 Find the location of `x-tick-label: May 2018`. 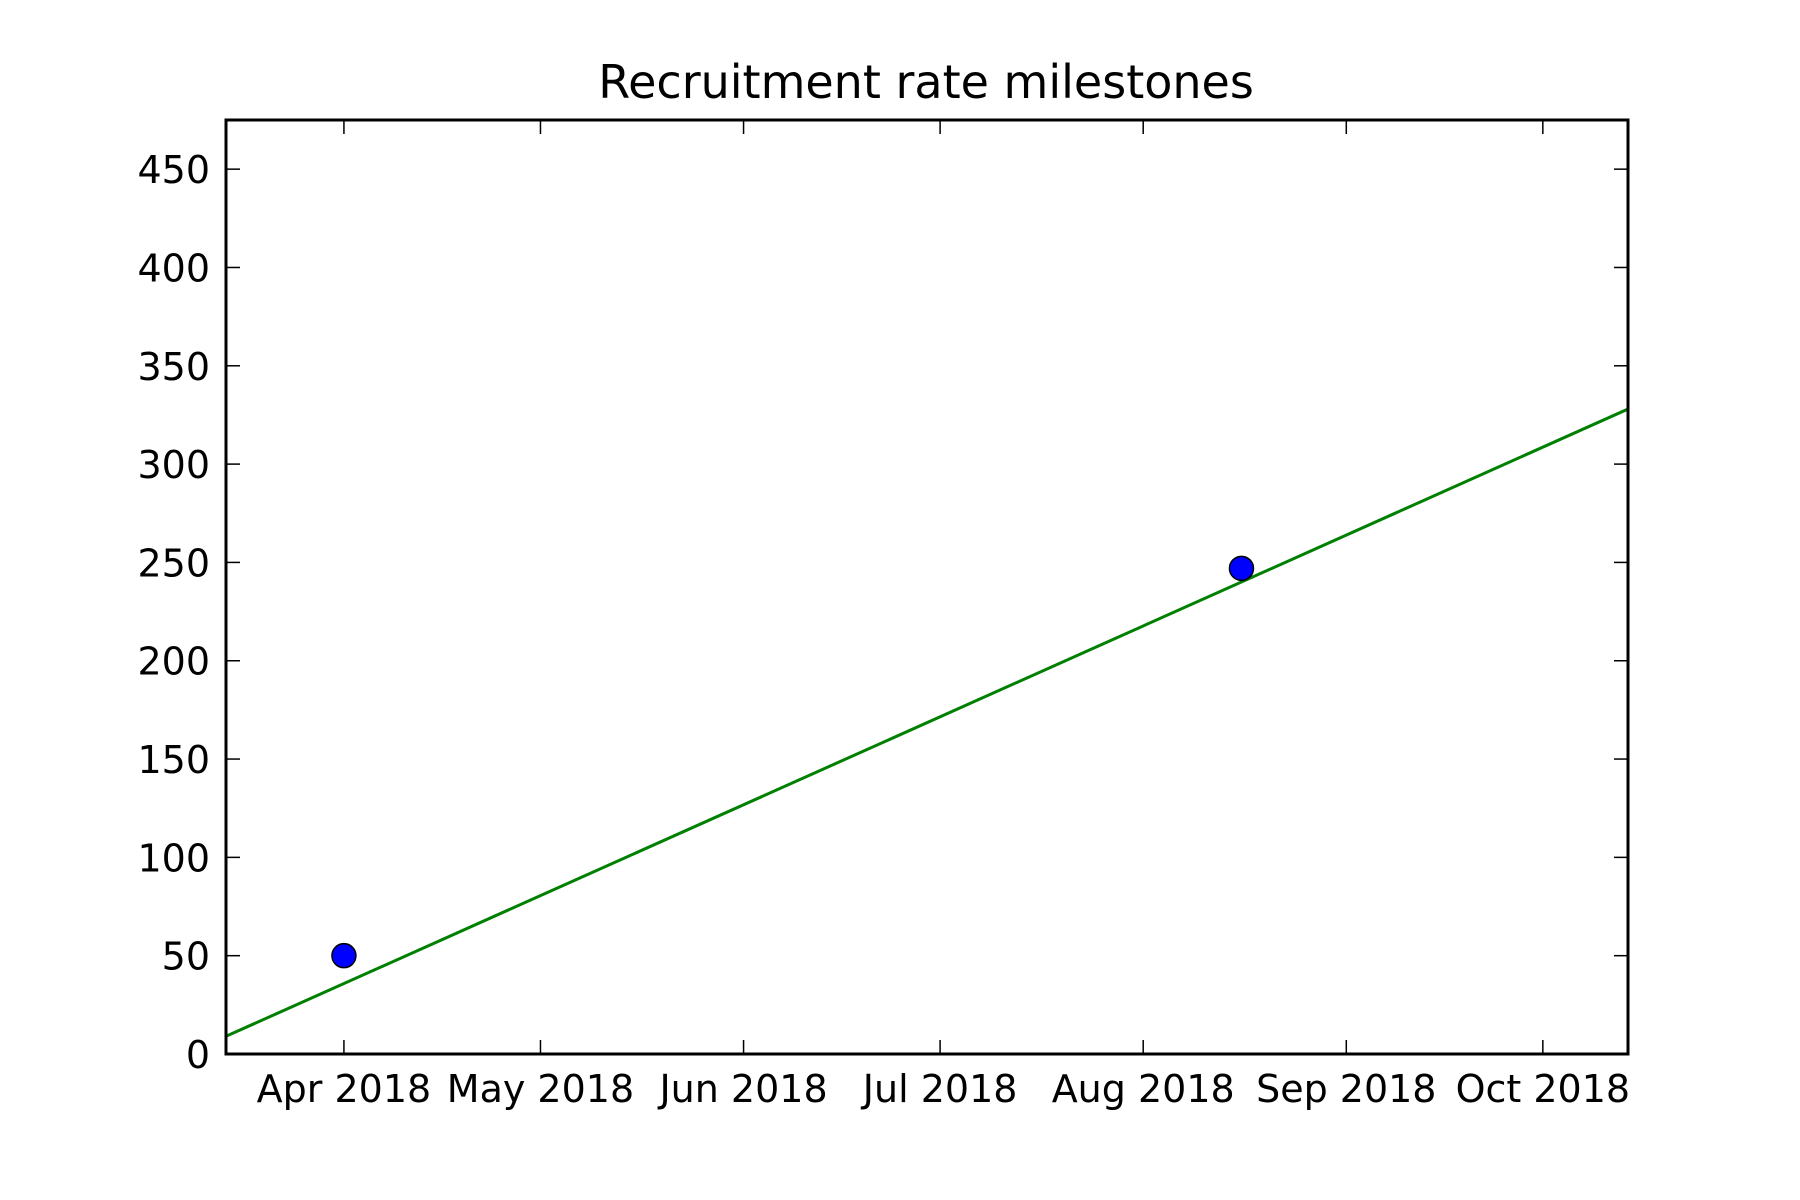

x-tick-label: May 2018 is located at coordinates (540, 1089).